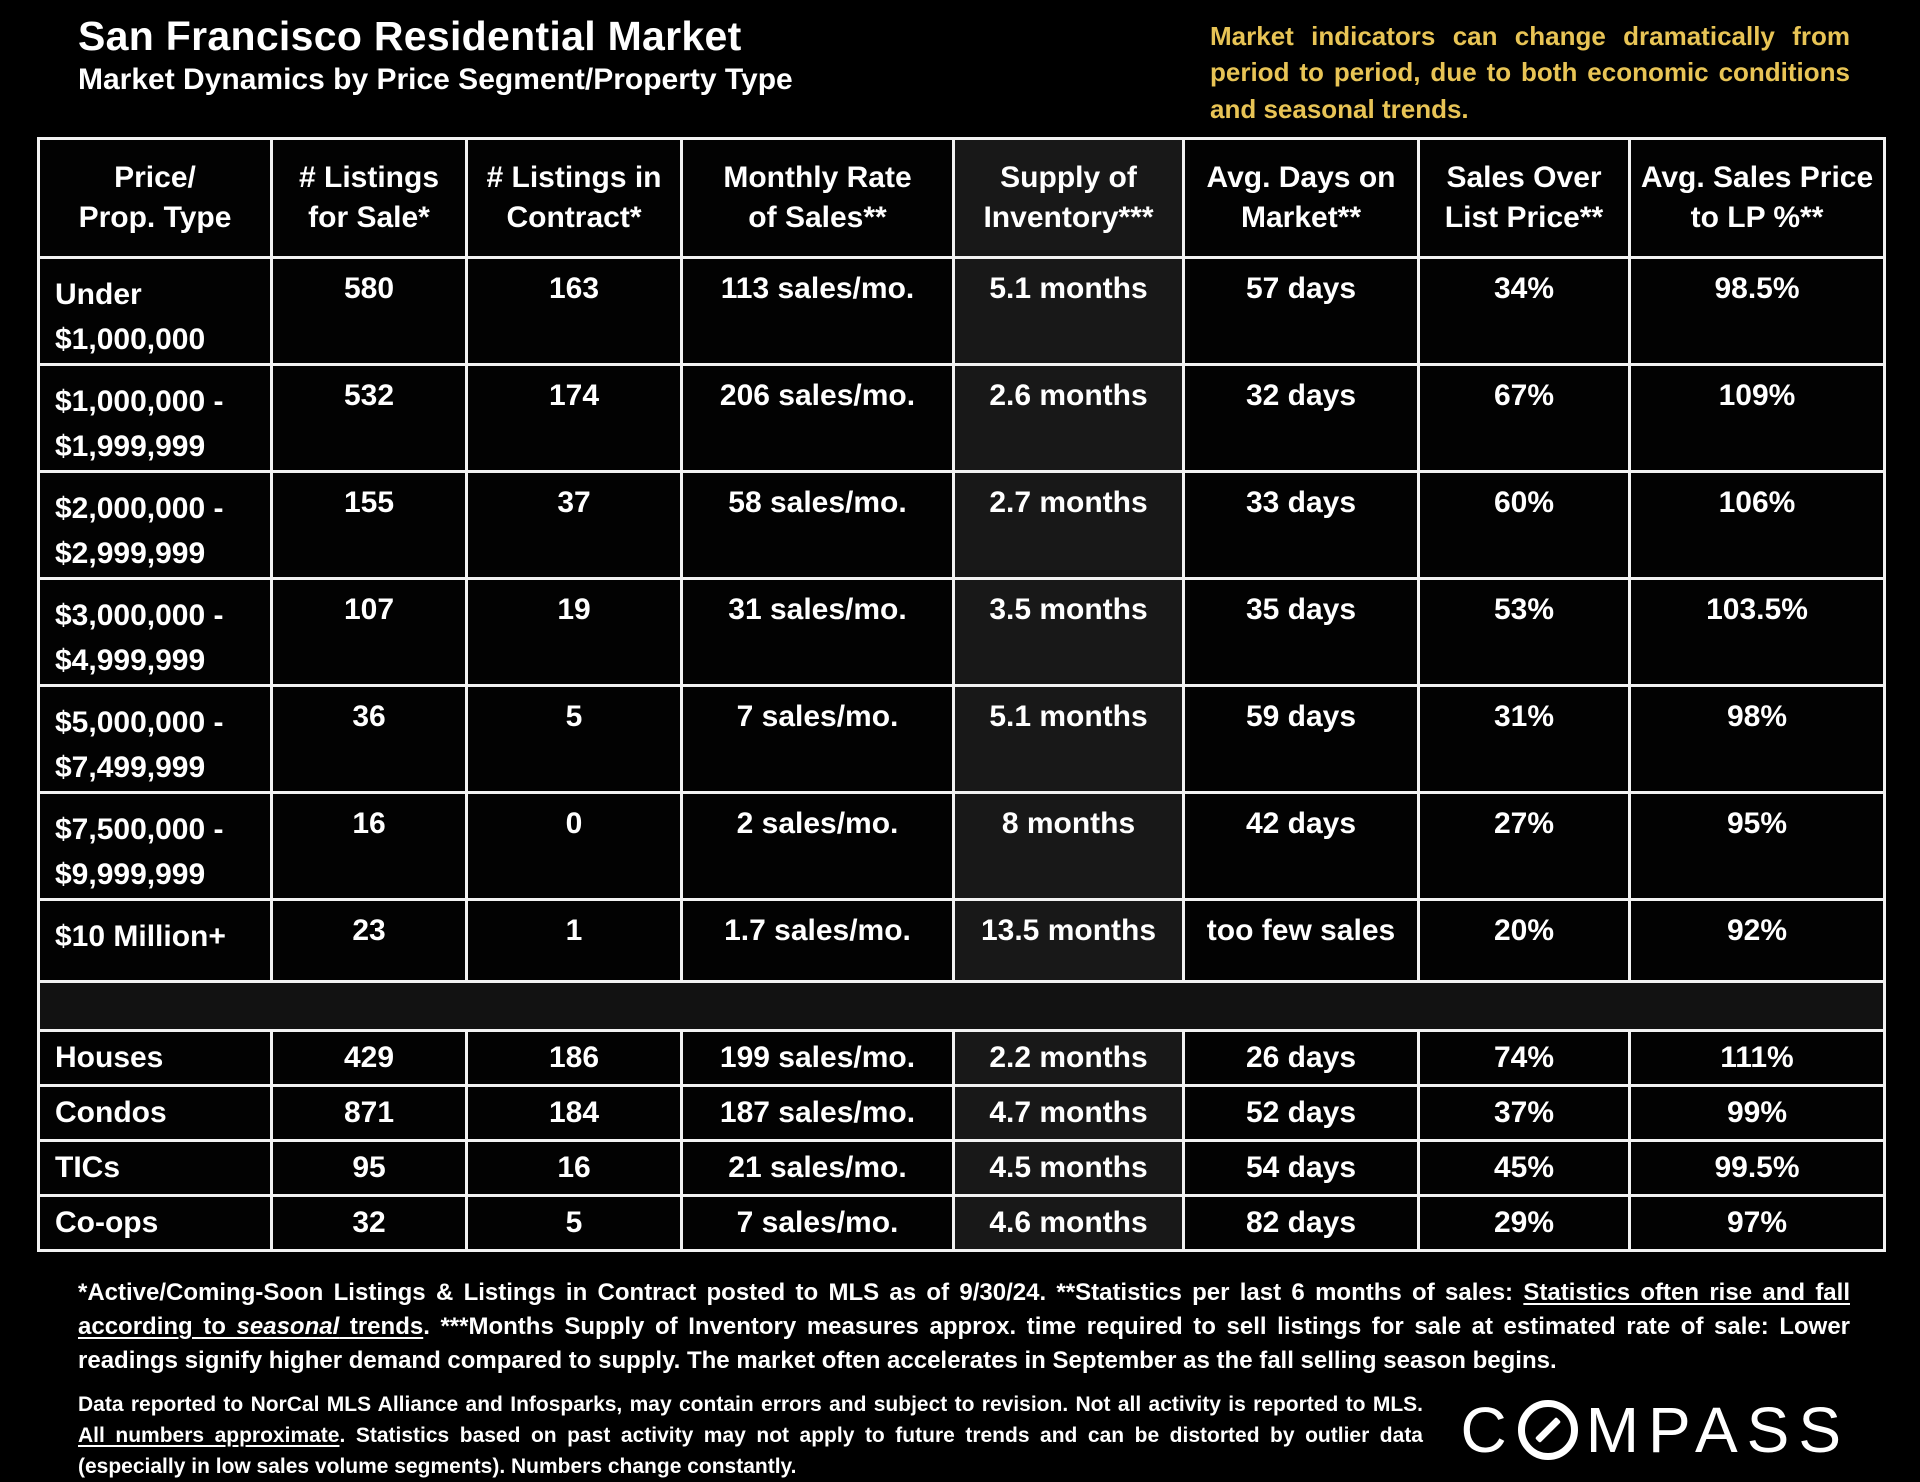  I want to click on row-label: Co-ops, so click(155, 1223).